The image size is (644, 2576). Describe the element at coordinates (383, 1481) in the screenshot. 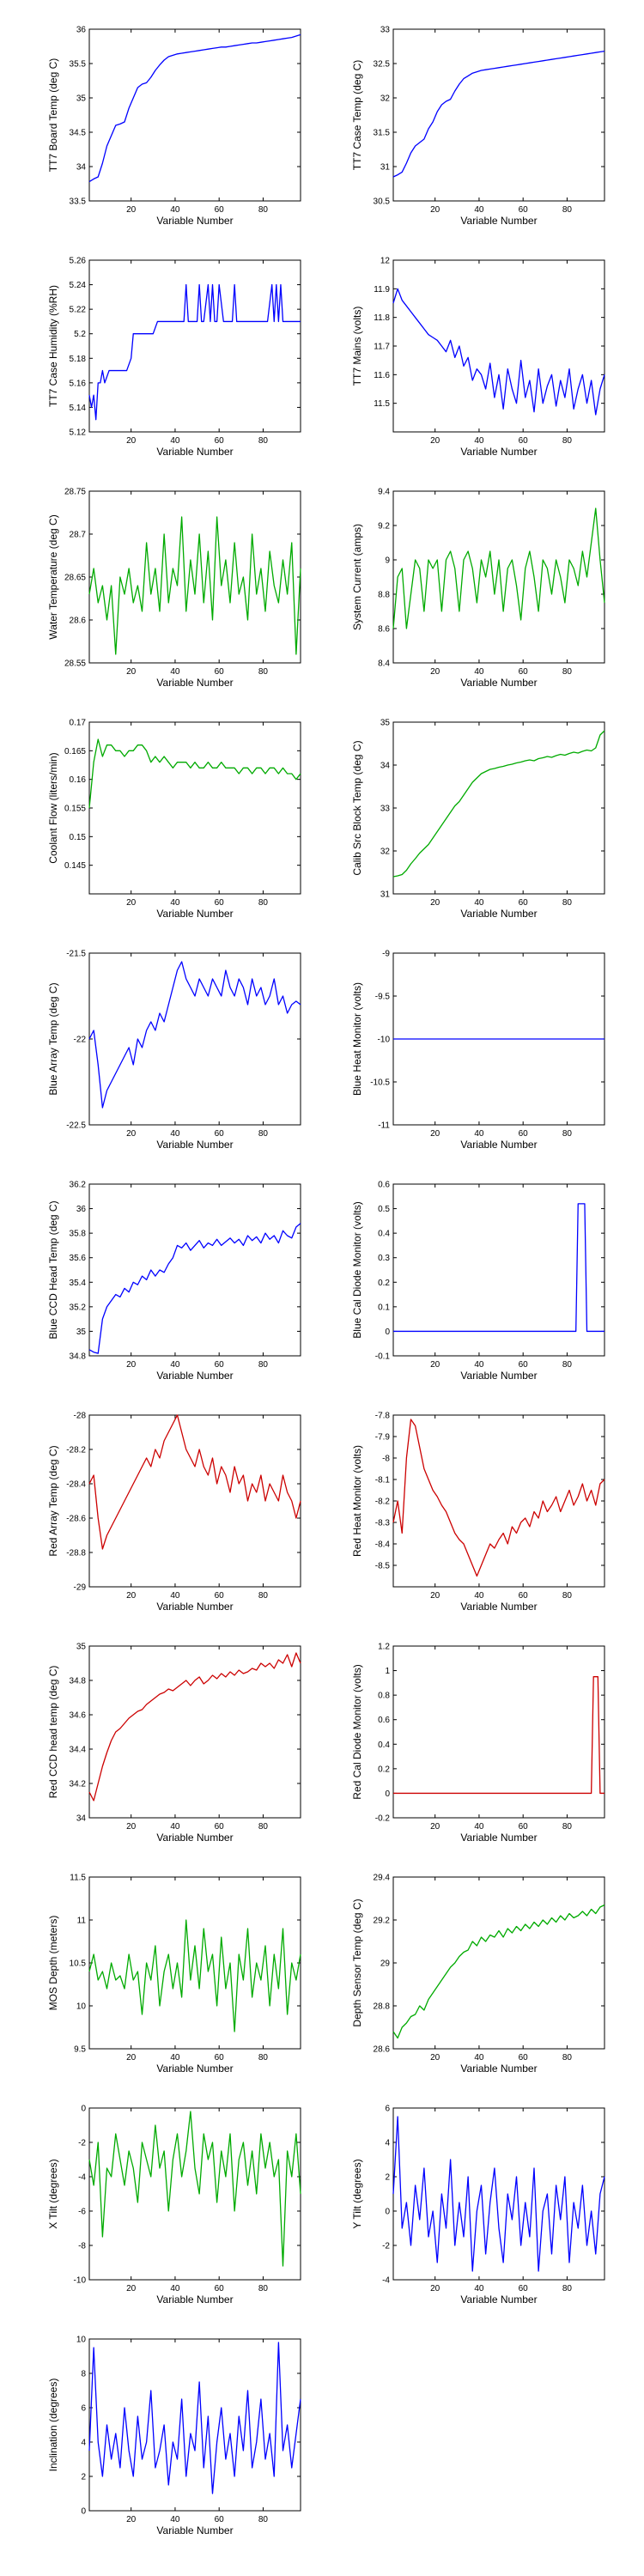

I see `y-tick-label: -8.1` at that location.